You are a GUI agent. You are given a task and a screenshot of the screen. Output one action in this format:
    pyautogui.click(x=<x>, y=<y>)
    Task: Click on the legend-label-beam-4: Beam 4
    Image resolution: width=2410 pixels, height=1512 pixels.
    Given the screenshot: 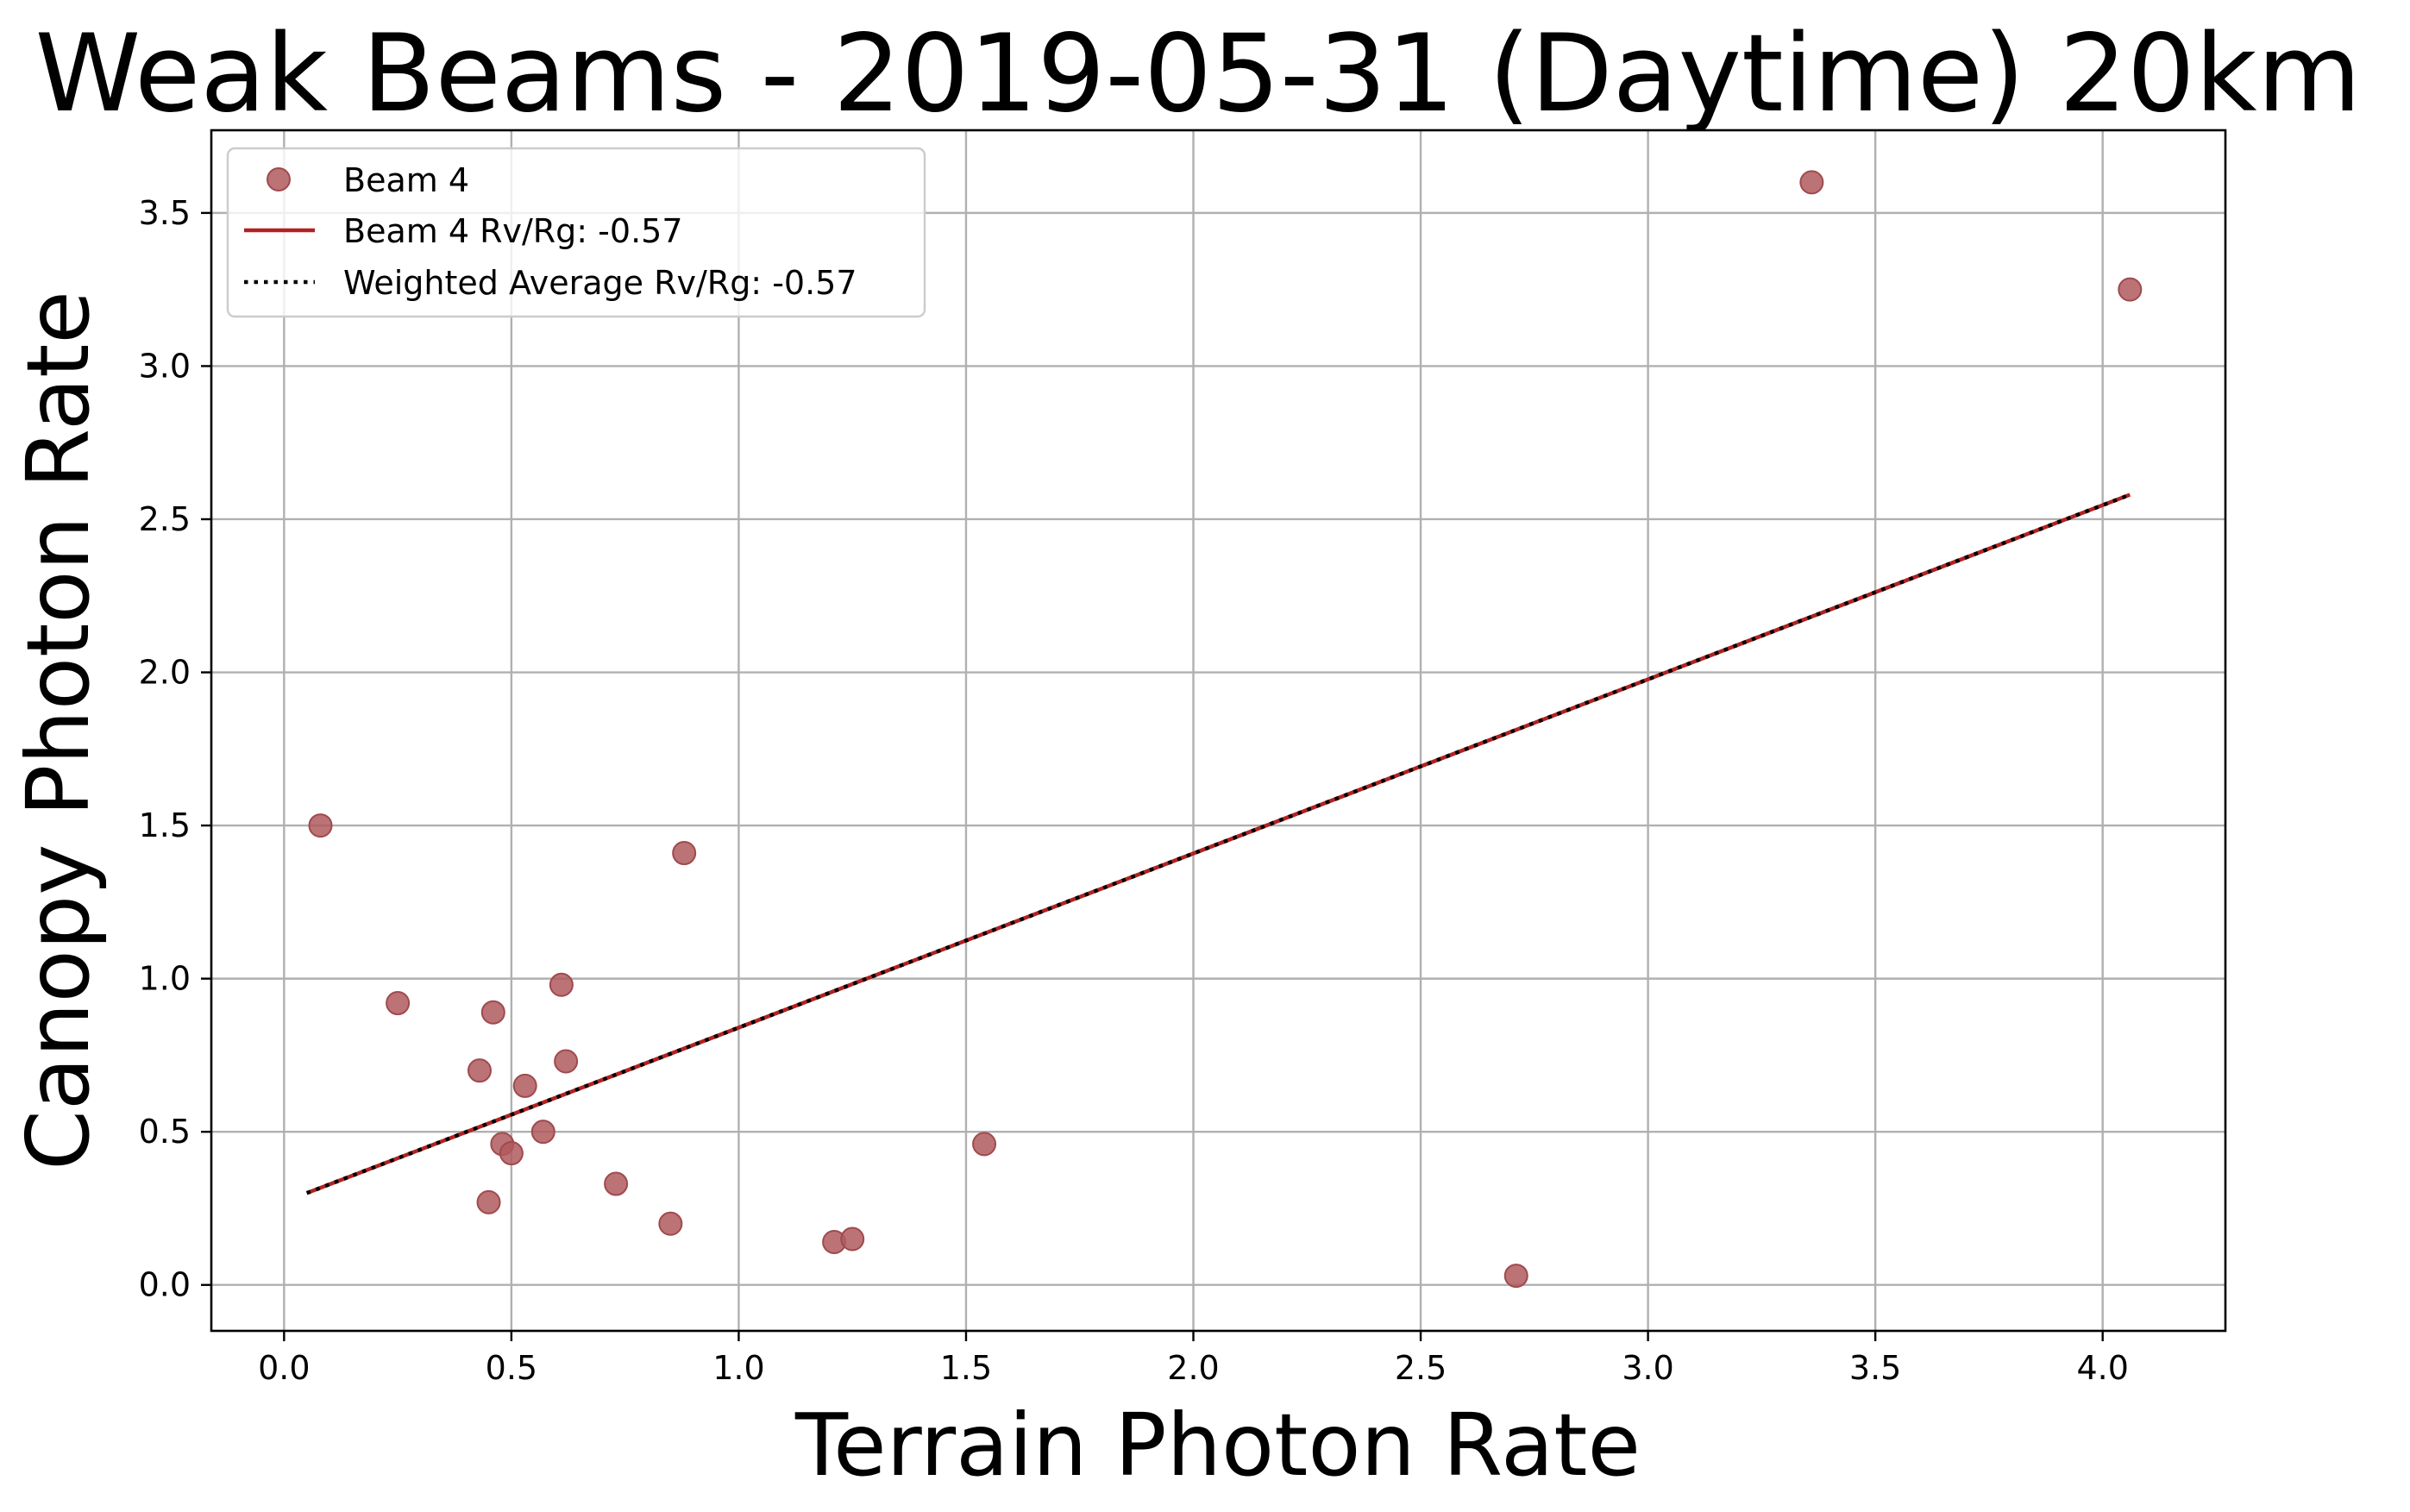 What is the action you would take?
    pyautogui.click(x=406, y=180)
    